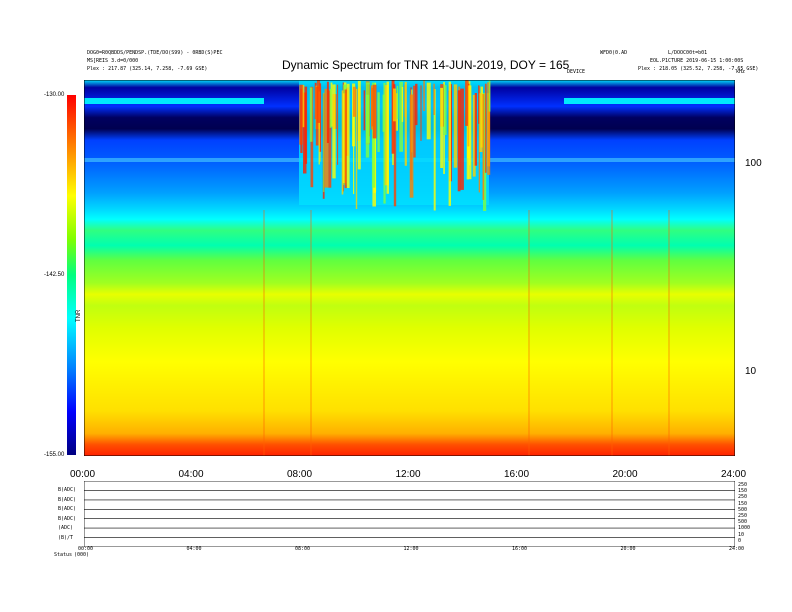  What do you see at coordinates (174, 101) in the screenshot?
I see `spectrum-band-cyan` at bounding box center [174, 101].